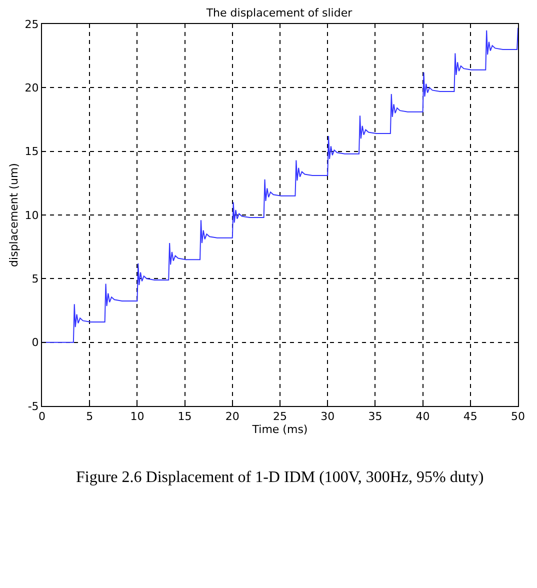 The width and height of the screenshot is (537, 588). Describe the element at coordinates (31, 24) in the screenshot. I see `y-tick-label: 25` at that location.